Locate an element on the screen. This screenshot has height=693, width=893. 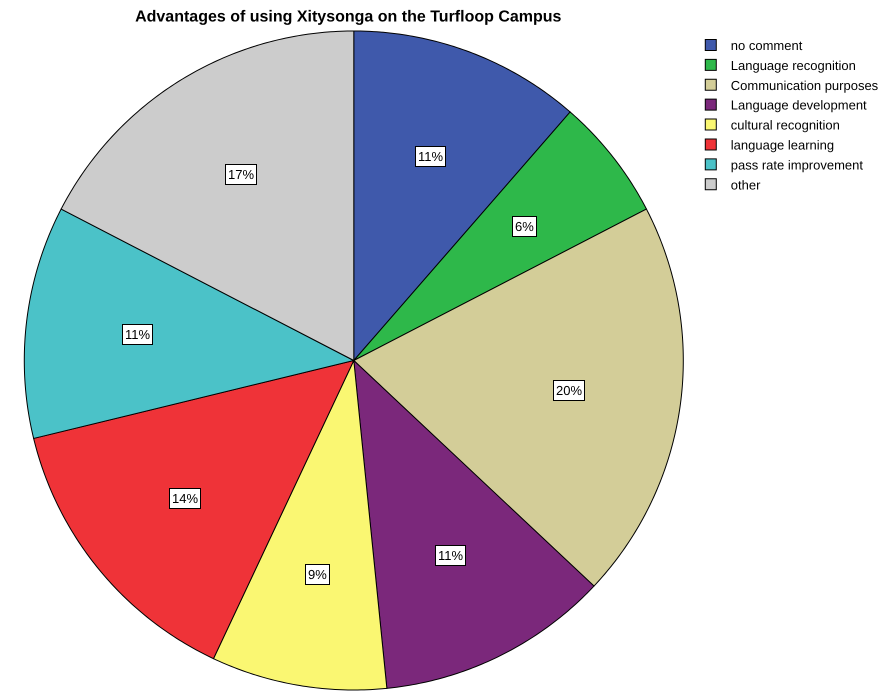
data-label: 14% is located at coordinates (185, 498).